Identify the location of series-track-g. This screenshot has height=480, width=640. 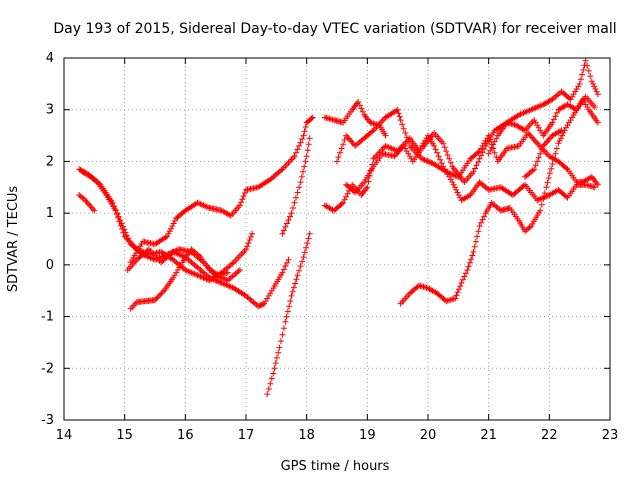
(288, 314).